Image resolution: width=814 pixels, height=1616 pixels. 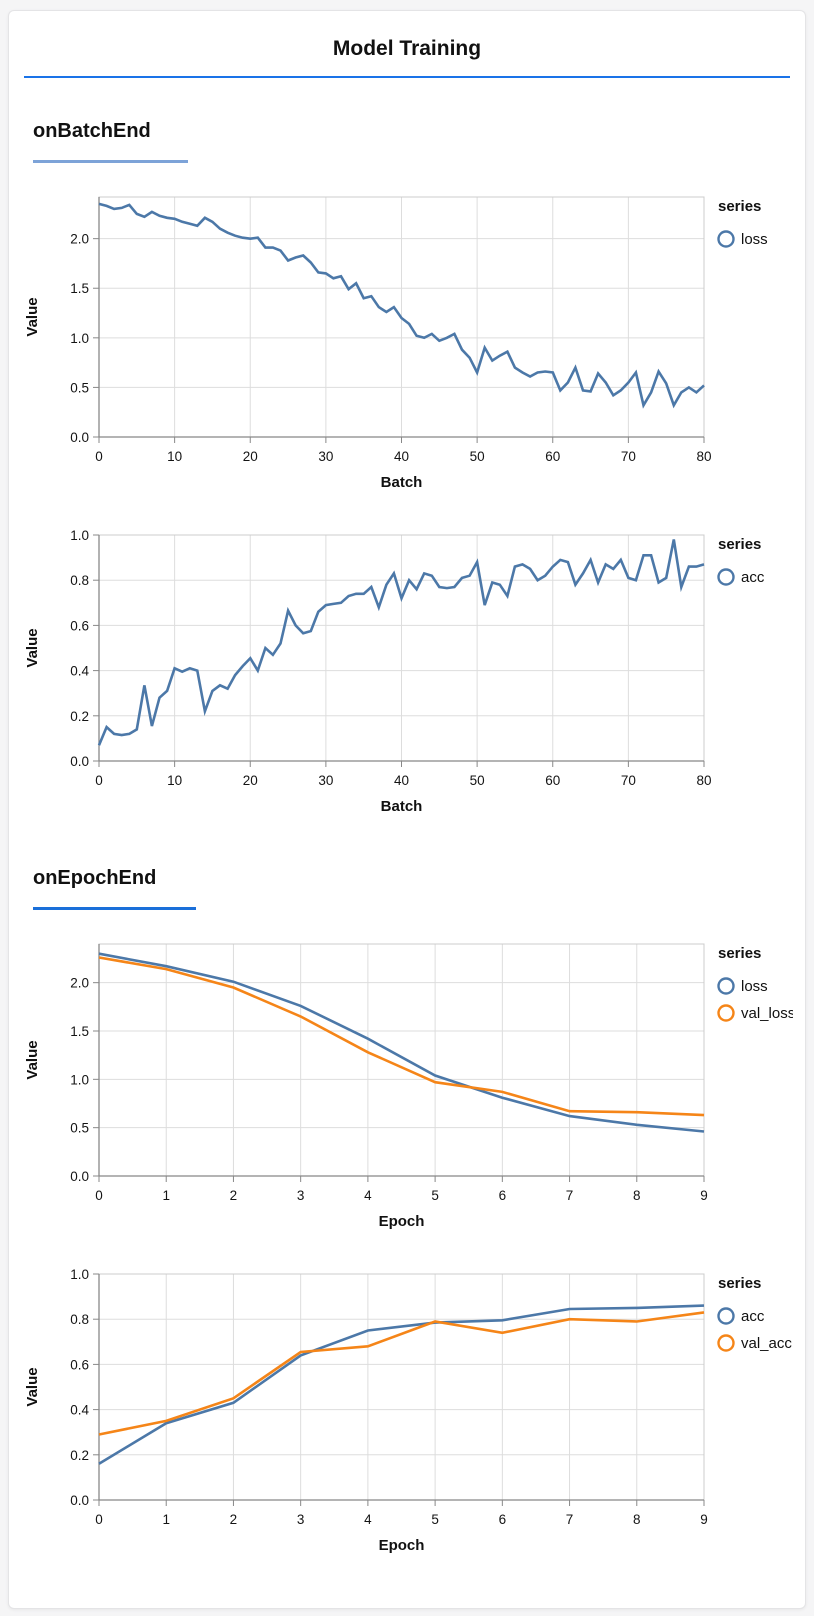 What do you see at coordinates (766, 1343) in the screenshot?
I see `legend-label-val_acc: val_acc` at bounding box center [766, 1343].